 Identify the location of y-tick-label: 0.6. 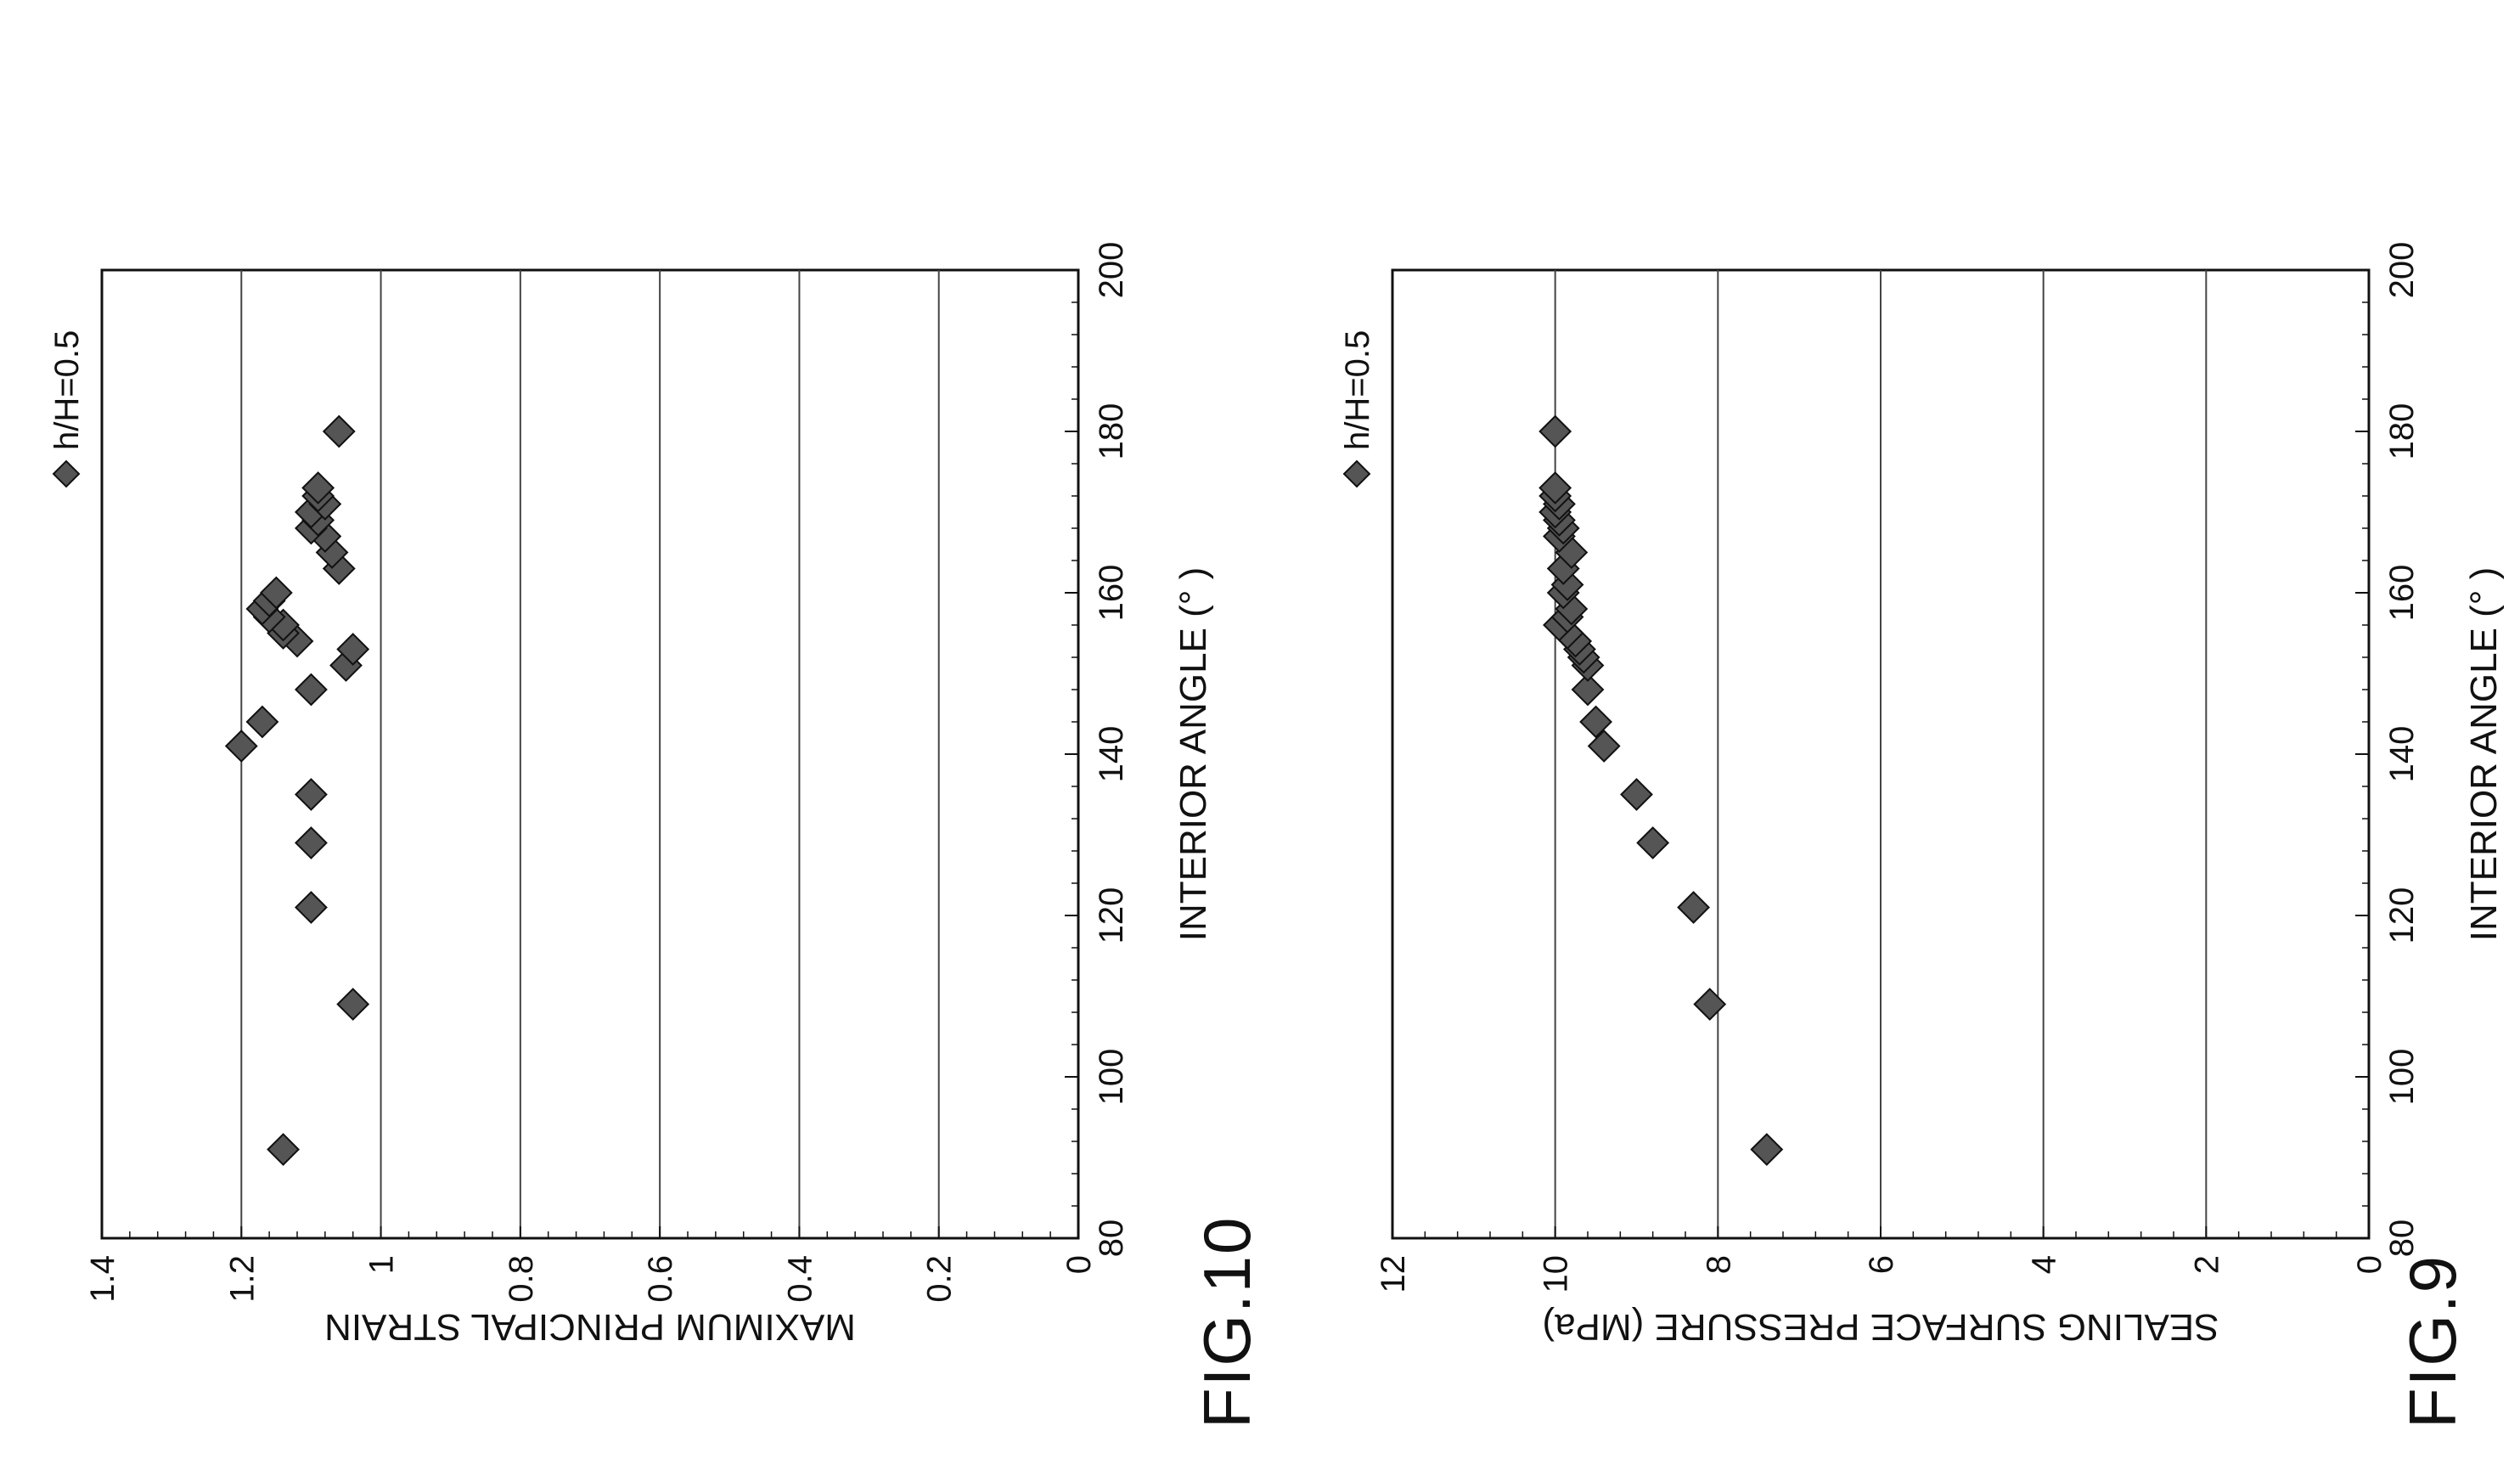
(660, 1279).